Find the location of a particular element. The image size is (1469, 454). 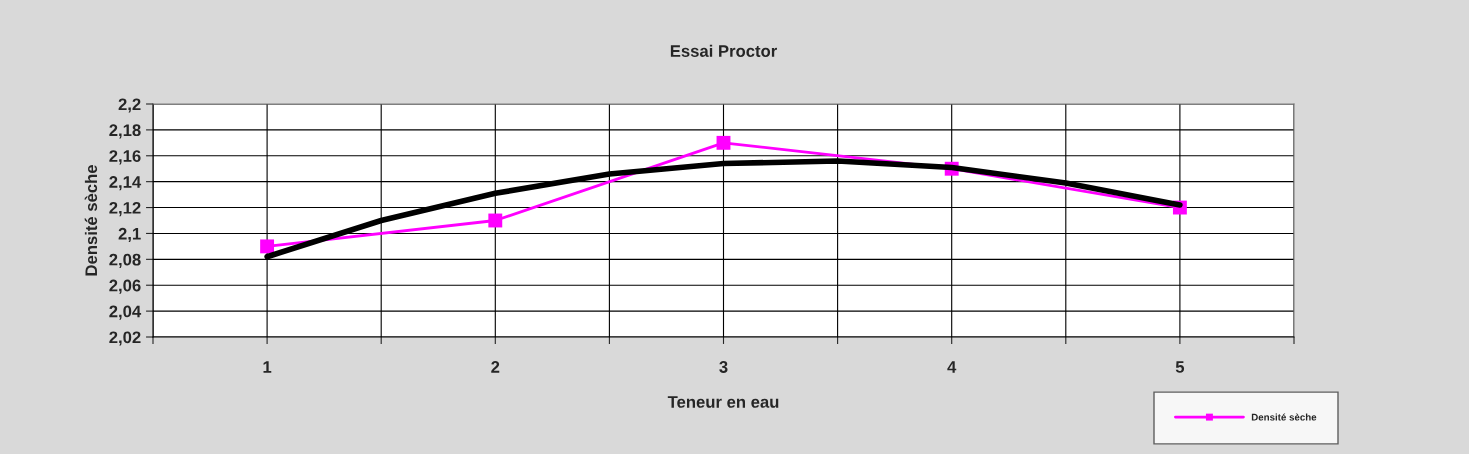

y-tick-label: 2,14 is located at coordinates (125, 183).